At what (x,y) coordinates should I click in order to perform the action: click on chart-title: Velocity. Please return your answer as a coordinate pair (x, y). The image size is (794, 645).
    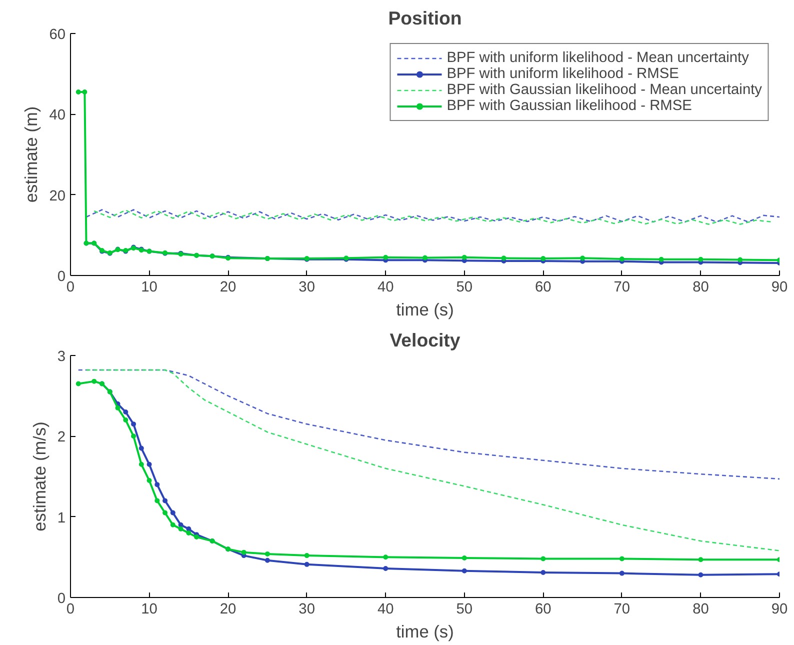
    Looking at the image, I should click on (425, 340).